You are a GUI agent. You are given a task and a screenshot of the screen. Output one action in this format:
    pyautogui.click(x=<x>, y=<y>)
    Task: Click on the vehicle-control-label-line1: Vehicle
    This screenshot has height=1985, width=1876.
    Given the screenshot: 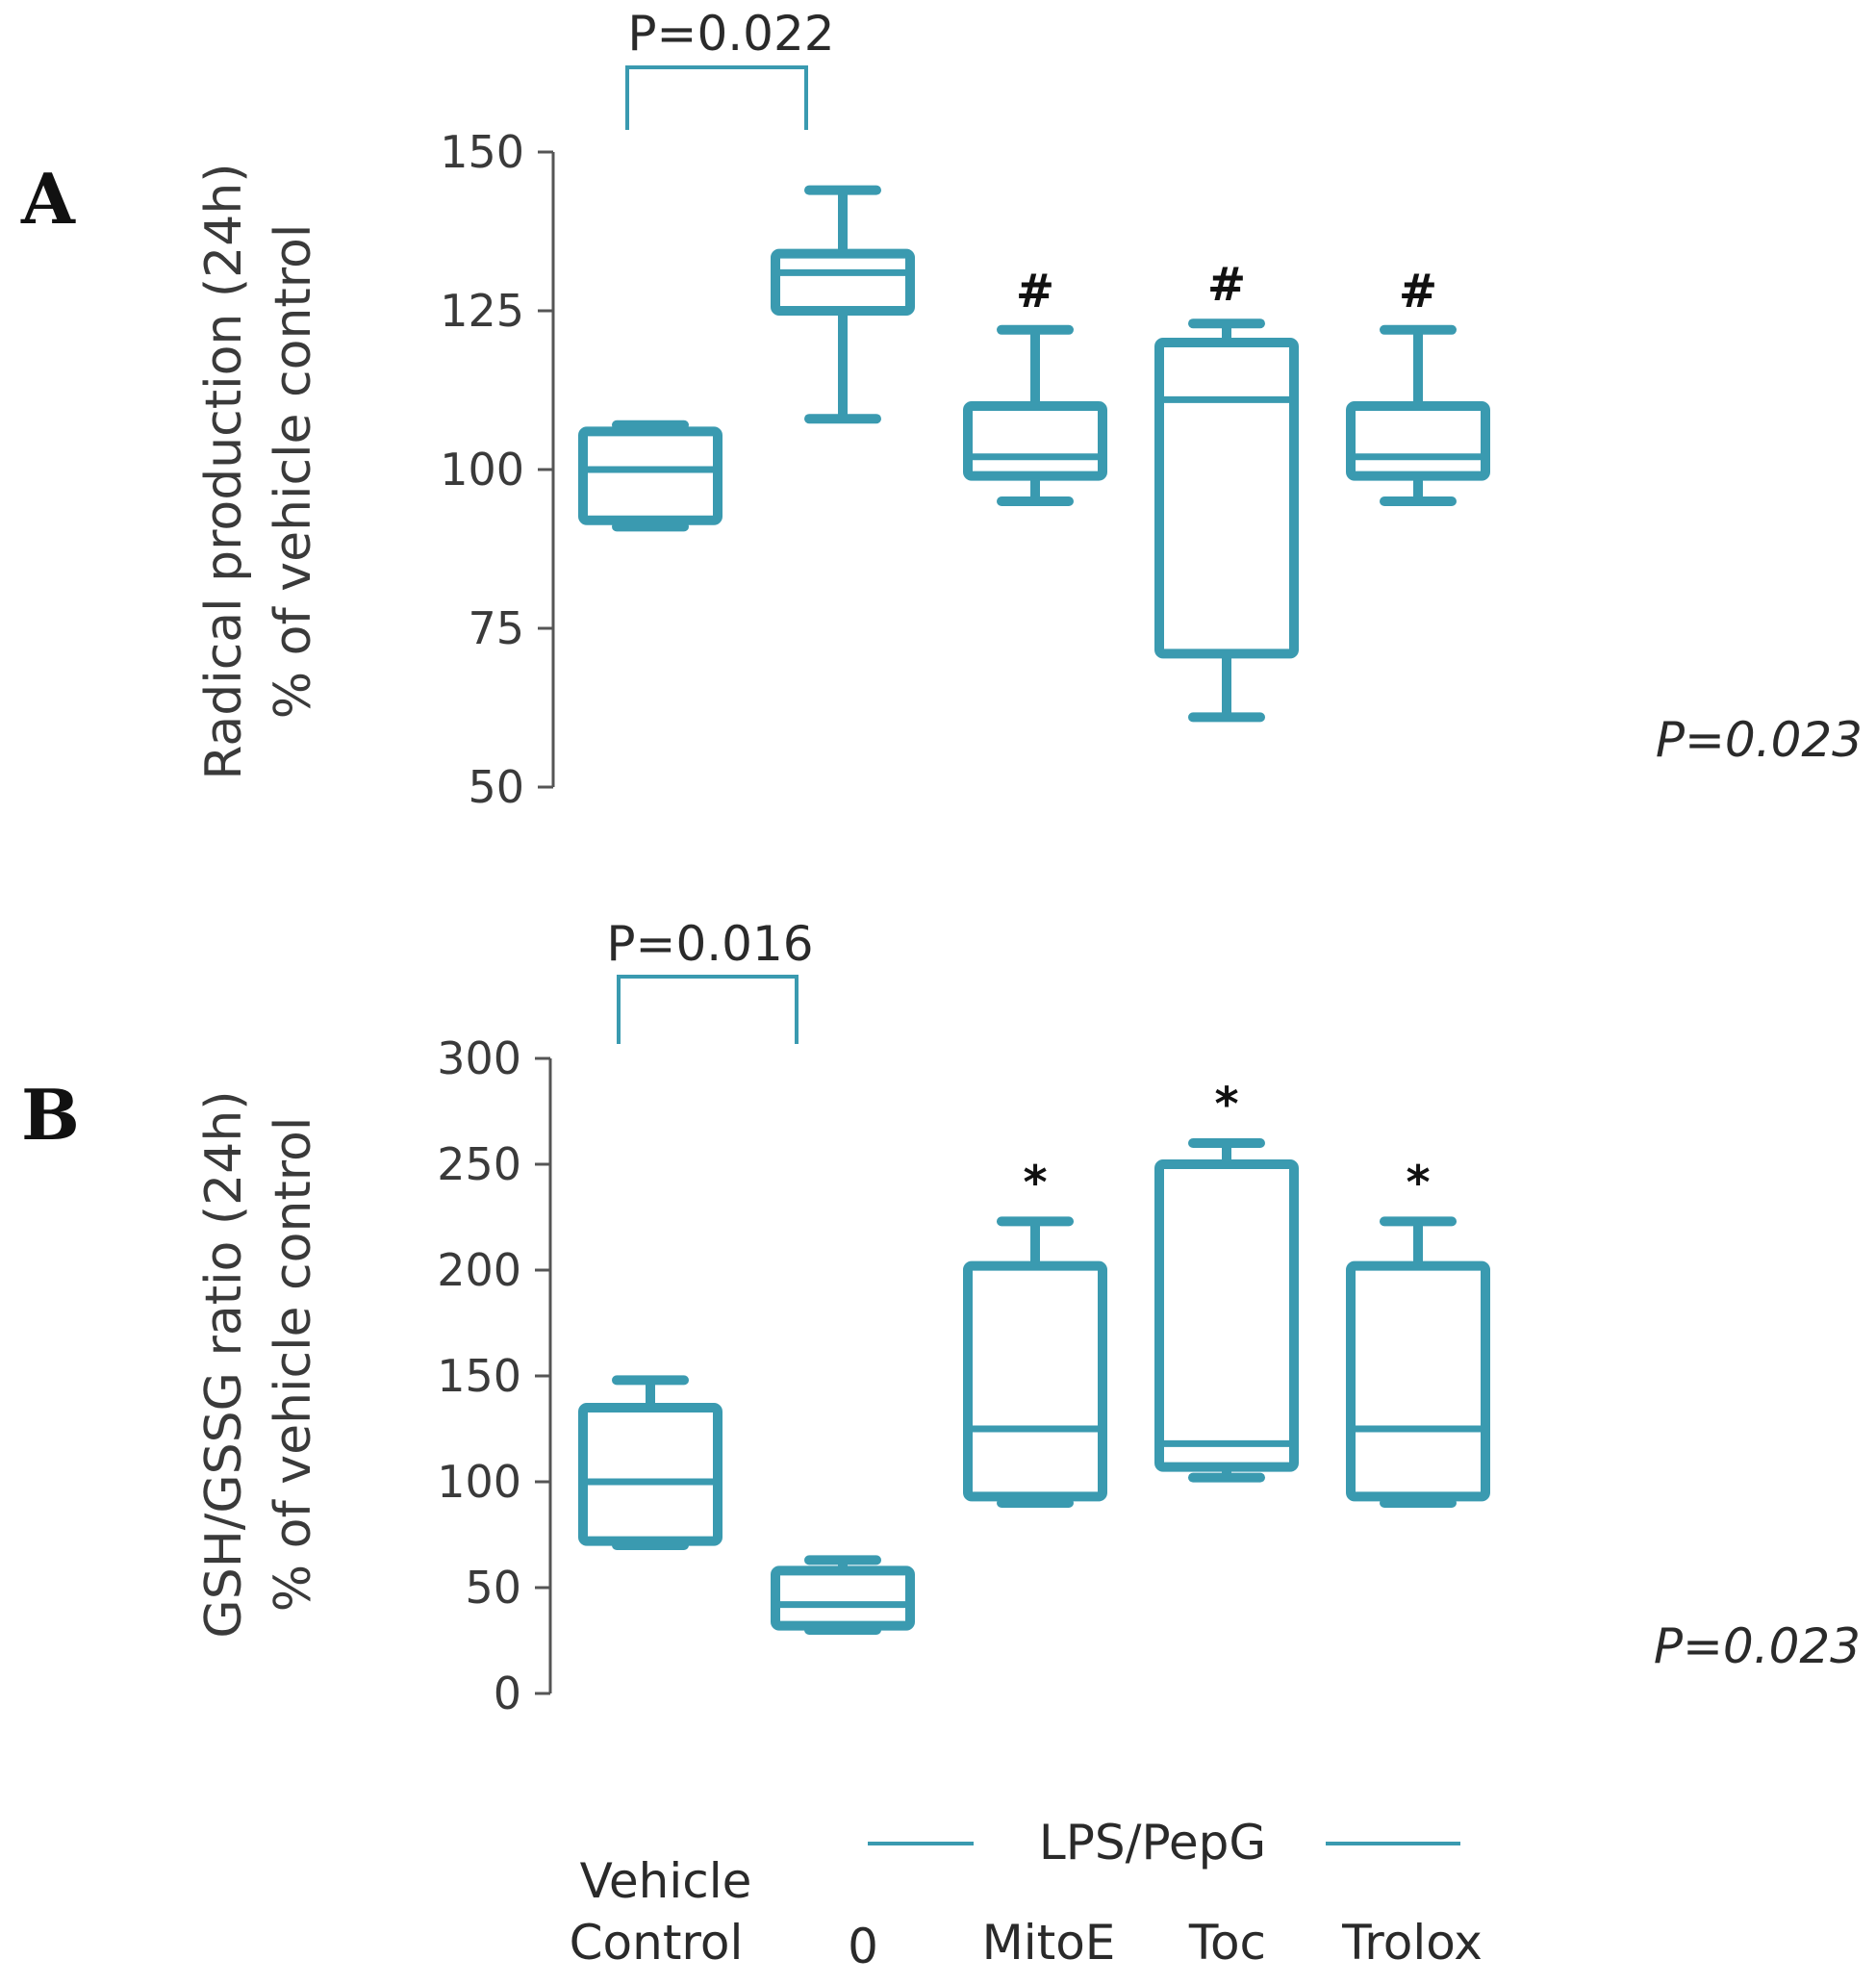 What is the action you would take?
    pyautogui.click(x=666, y=1881)
    